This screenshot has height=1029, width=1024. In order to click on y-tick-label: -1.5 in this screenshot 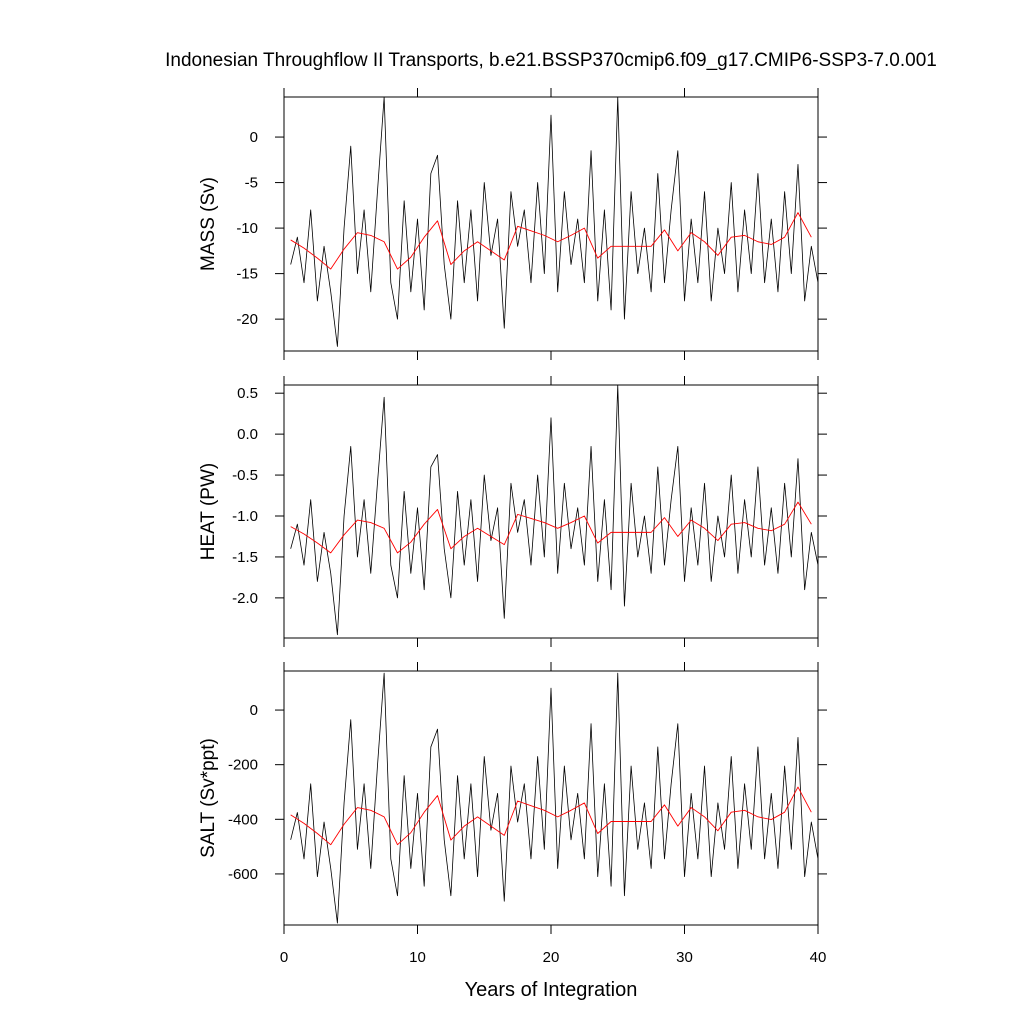, I will do `click(245, 557)`.